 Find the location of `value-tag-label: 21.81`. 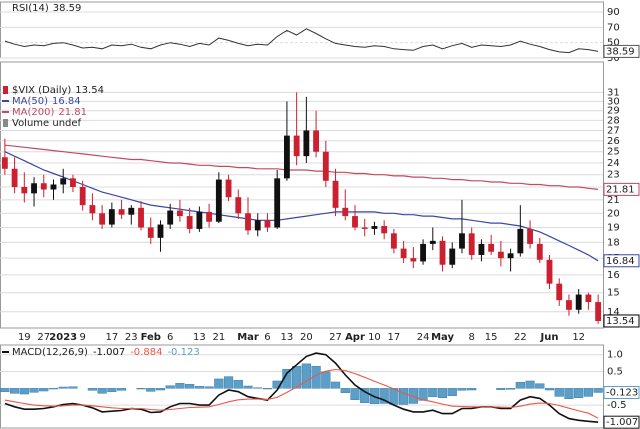

value-tag-label: 21.81 is located at coordinates (620, 189).